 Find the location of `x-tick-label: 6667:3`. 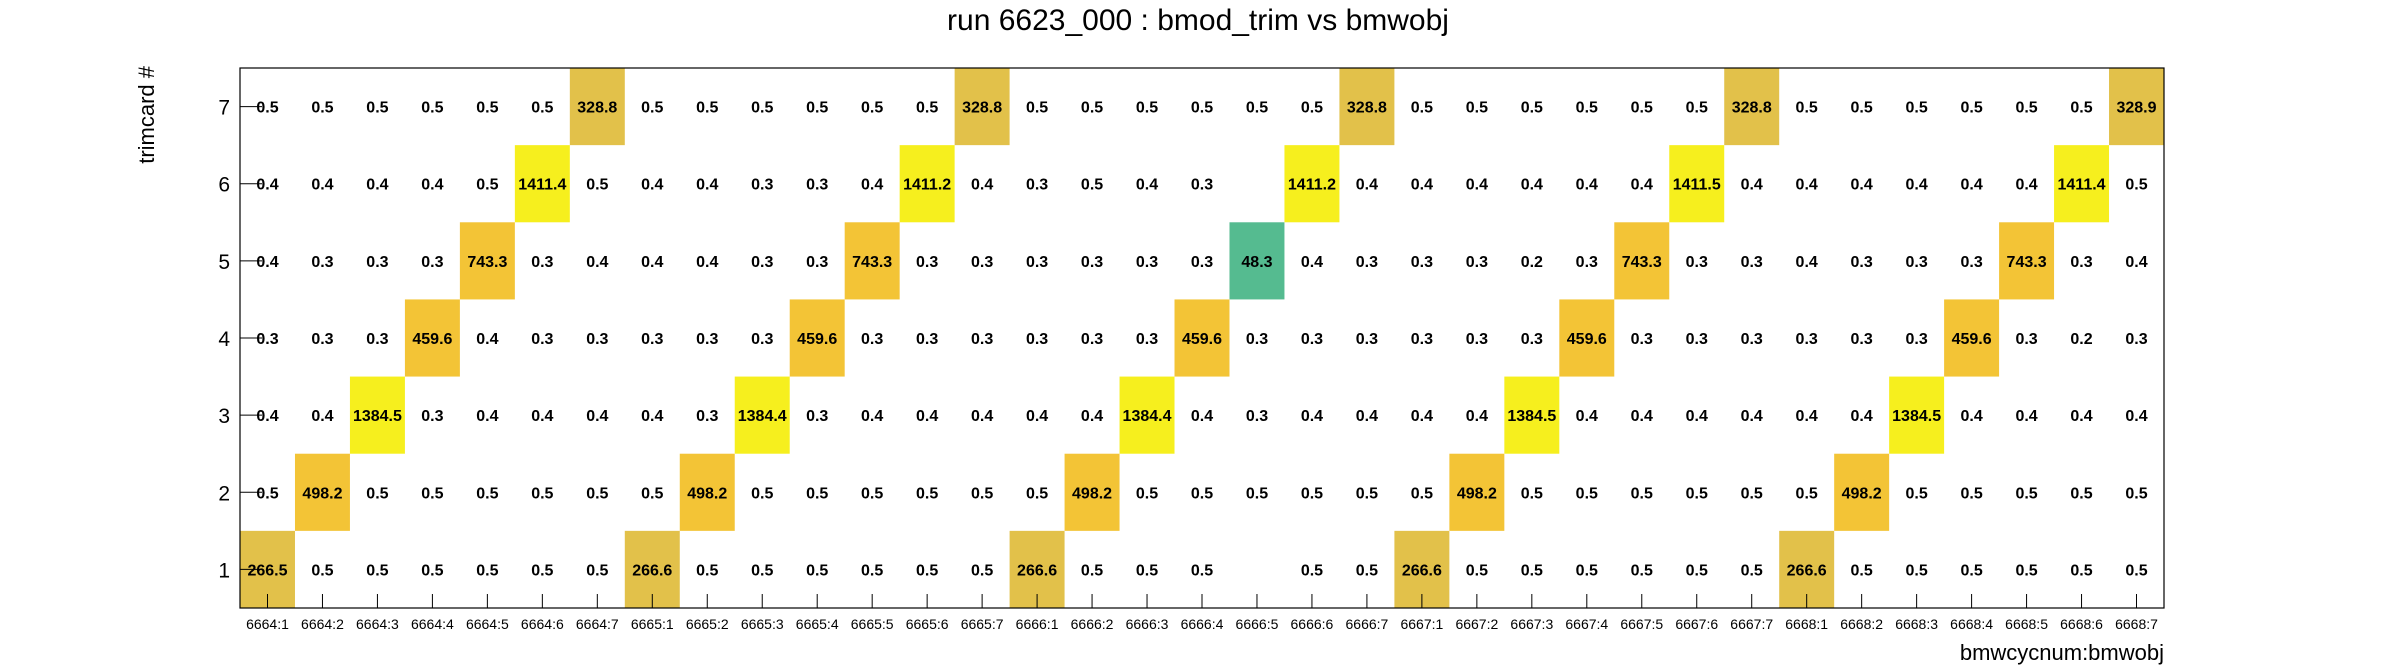

x-tick-label: 6667:3 is located at coordinates (1531, 624).